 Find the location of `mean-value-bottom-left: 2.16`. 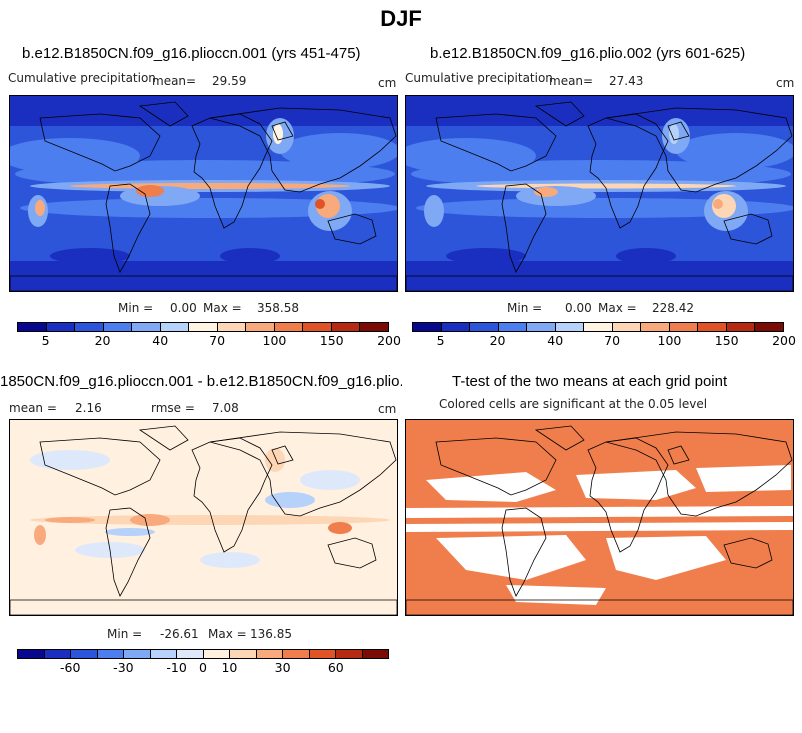

mean-value-bottom-left: 2.16 is located at coordinates (88, 408).